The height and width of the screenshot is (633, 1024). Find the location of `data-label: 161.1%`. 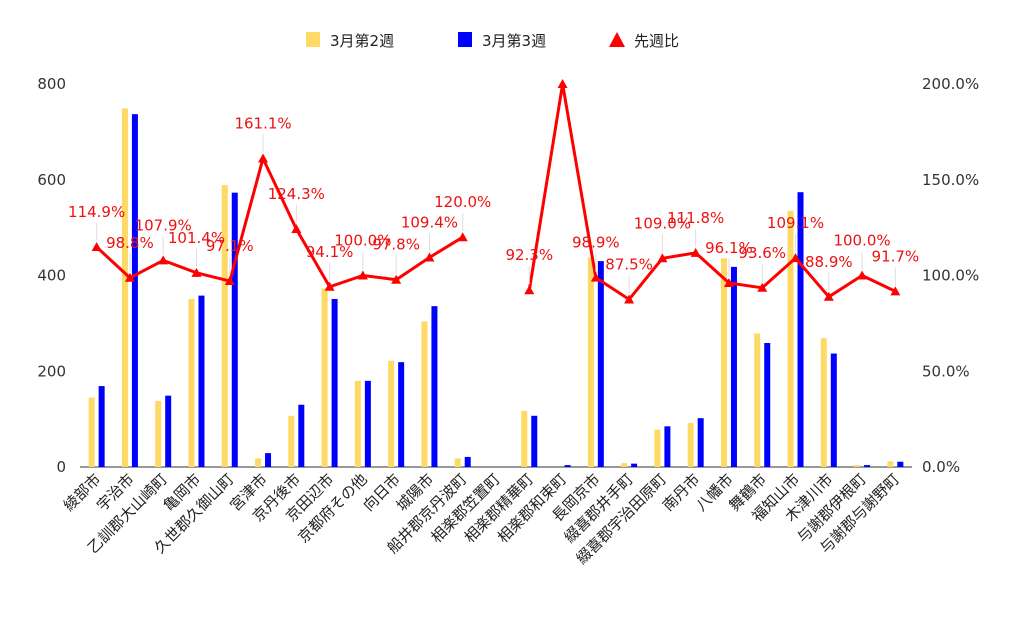

data-label: 161.1% is located at coordinates (262, 123).